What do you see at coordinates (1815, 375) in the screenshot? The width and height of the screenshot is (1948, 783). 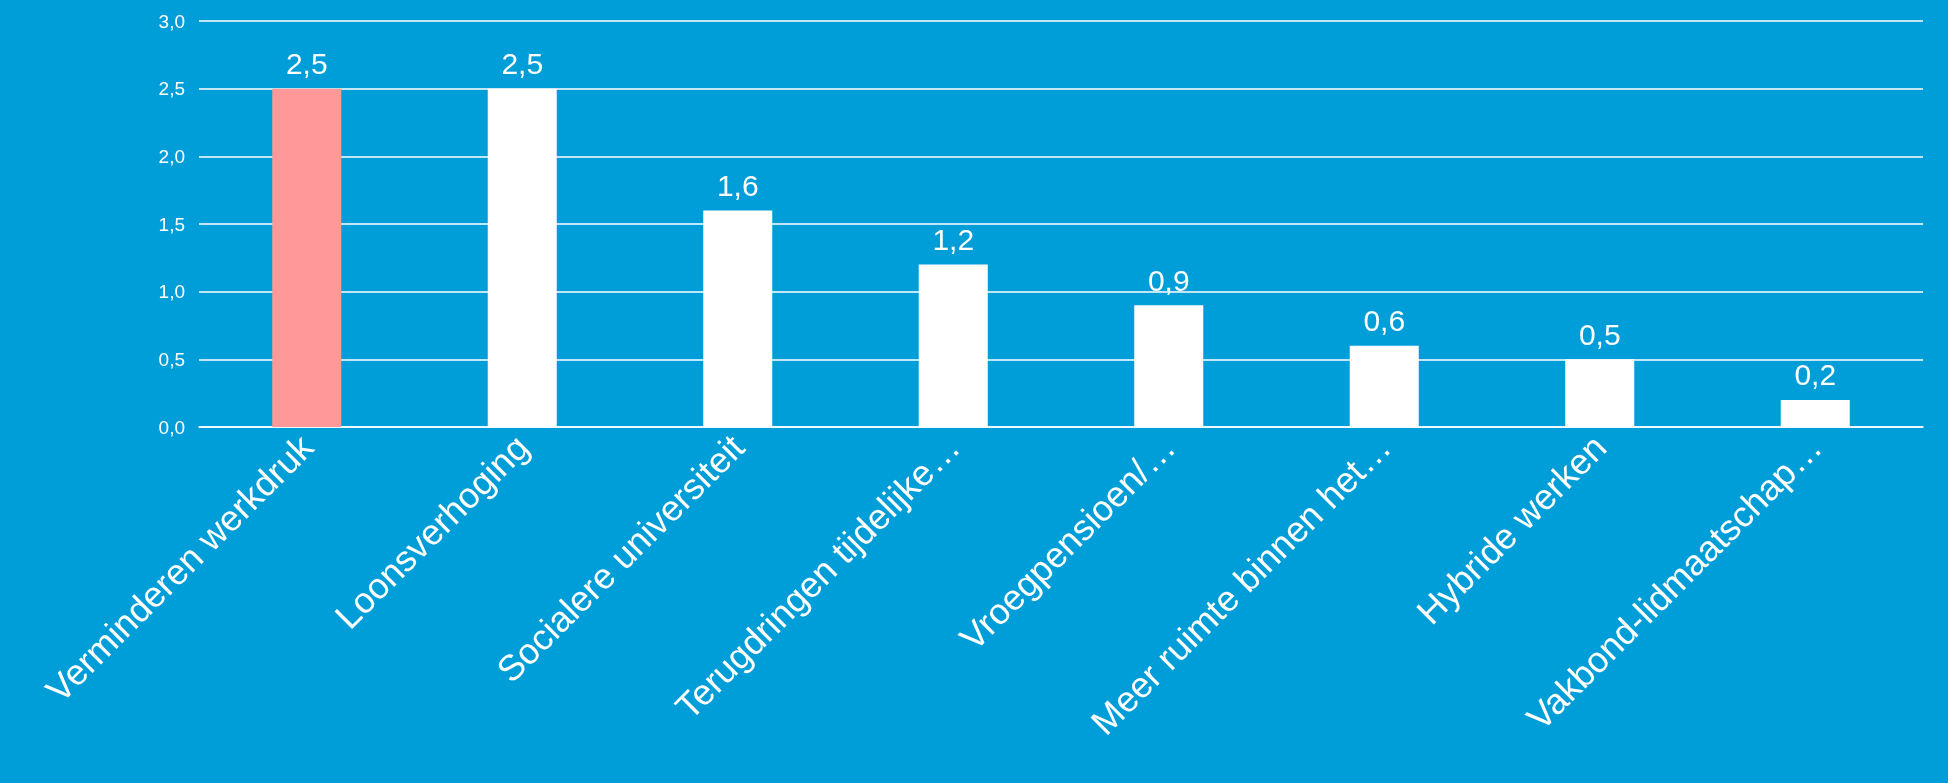 I see `data-label: 0,2` at bounding box center [1815, 375].